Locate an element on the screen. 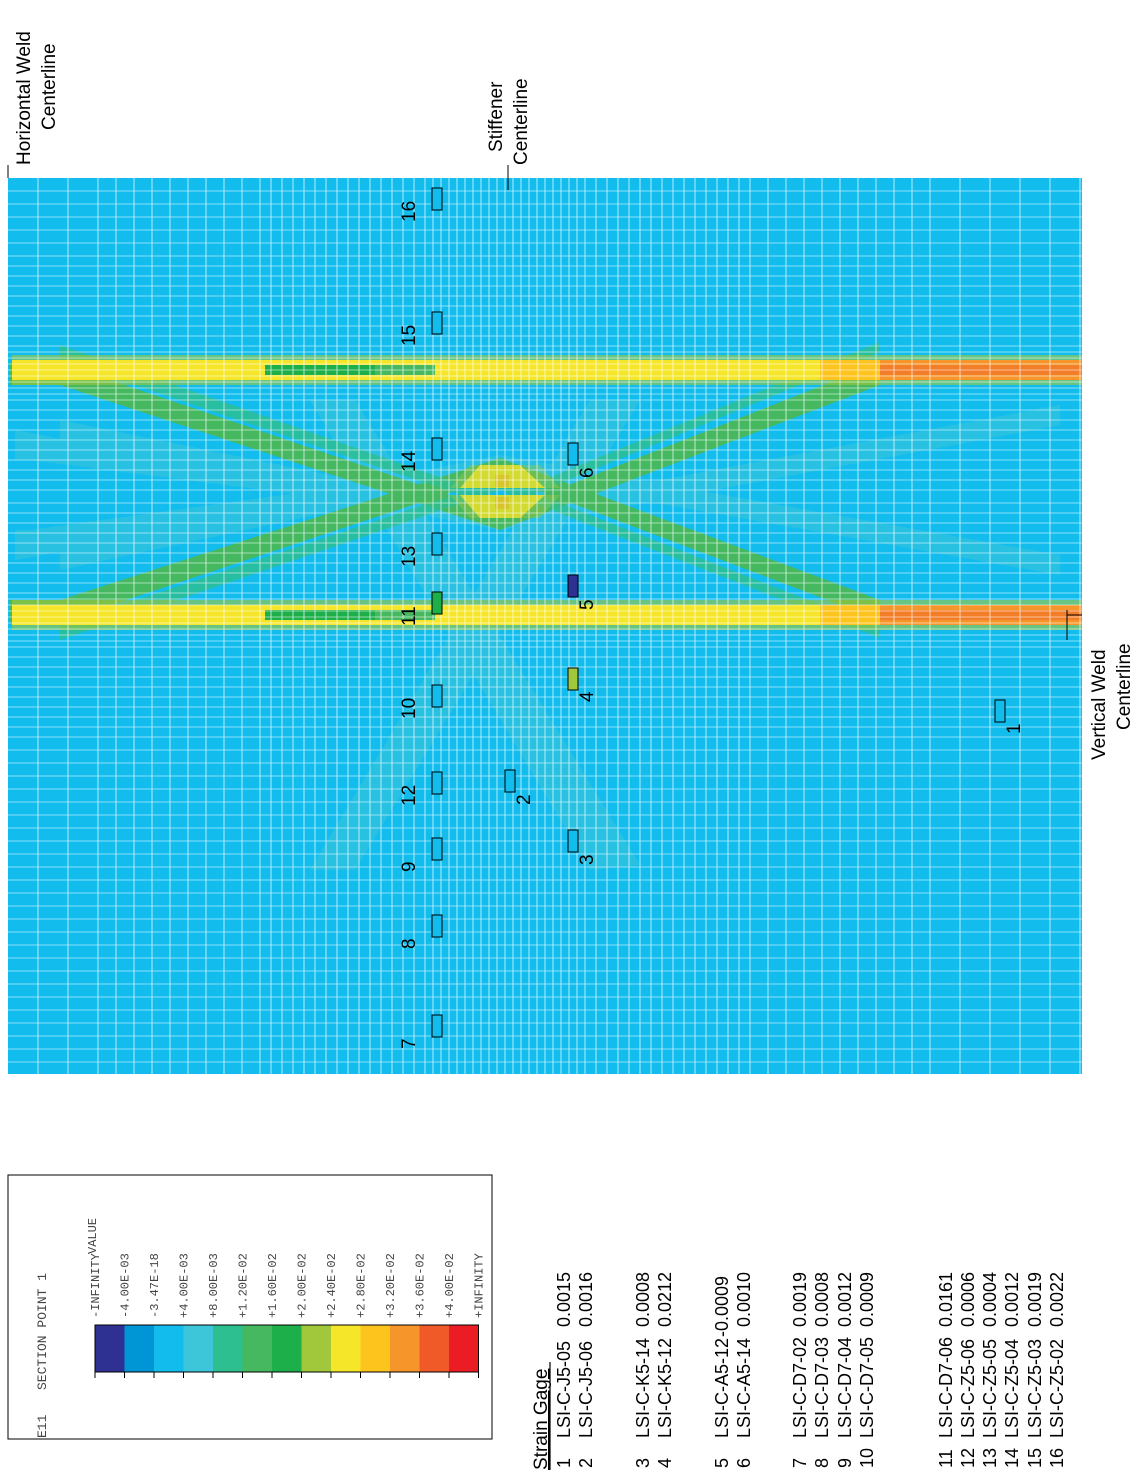 Image resolution: width=1139 pixels, height=1484 pixels. table-row: 8 LSI-C-D7-03 0.0008 is located at coordinates (822, 1370).